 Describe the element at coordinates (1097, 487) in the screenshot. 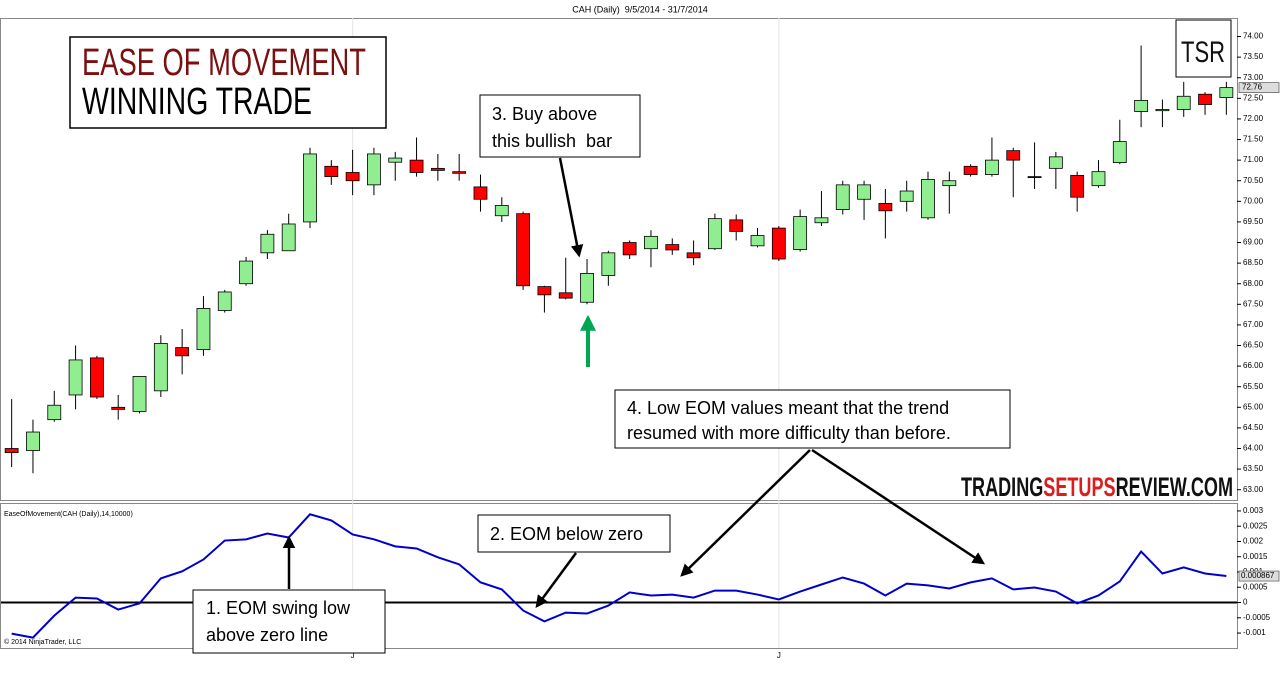

I see `website: TRADINGSETUPSREVIEW.COM` at that location.